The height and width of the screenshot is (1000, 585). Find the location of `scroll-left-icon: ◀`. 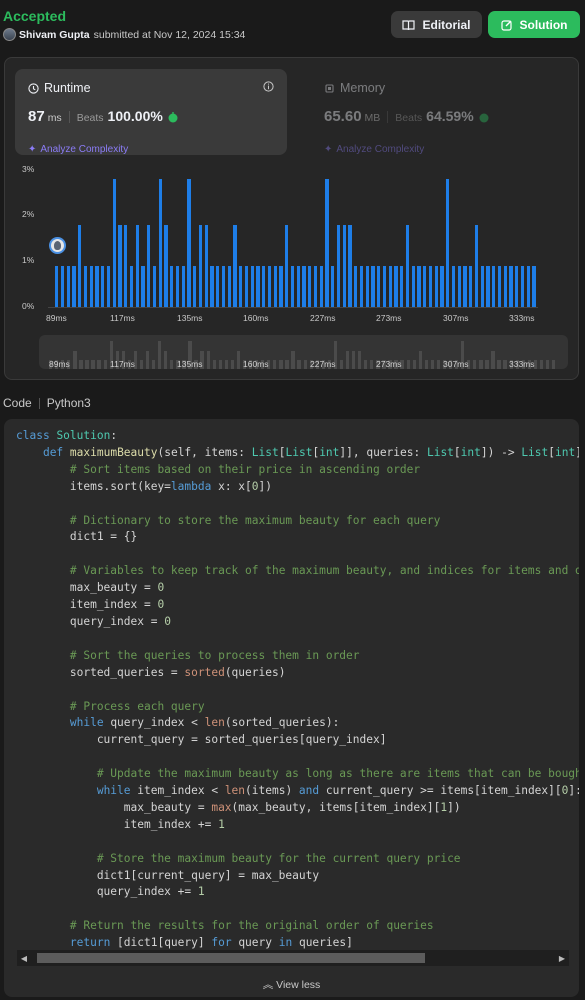

scroll-left-icon: ◀ is located at coordinates (24, 958).